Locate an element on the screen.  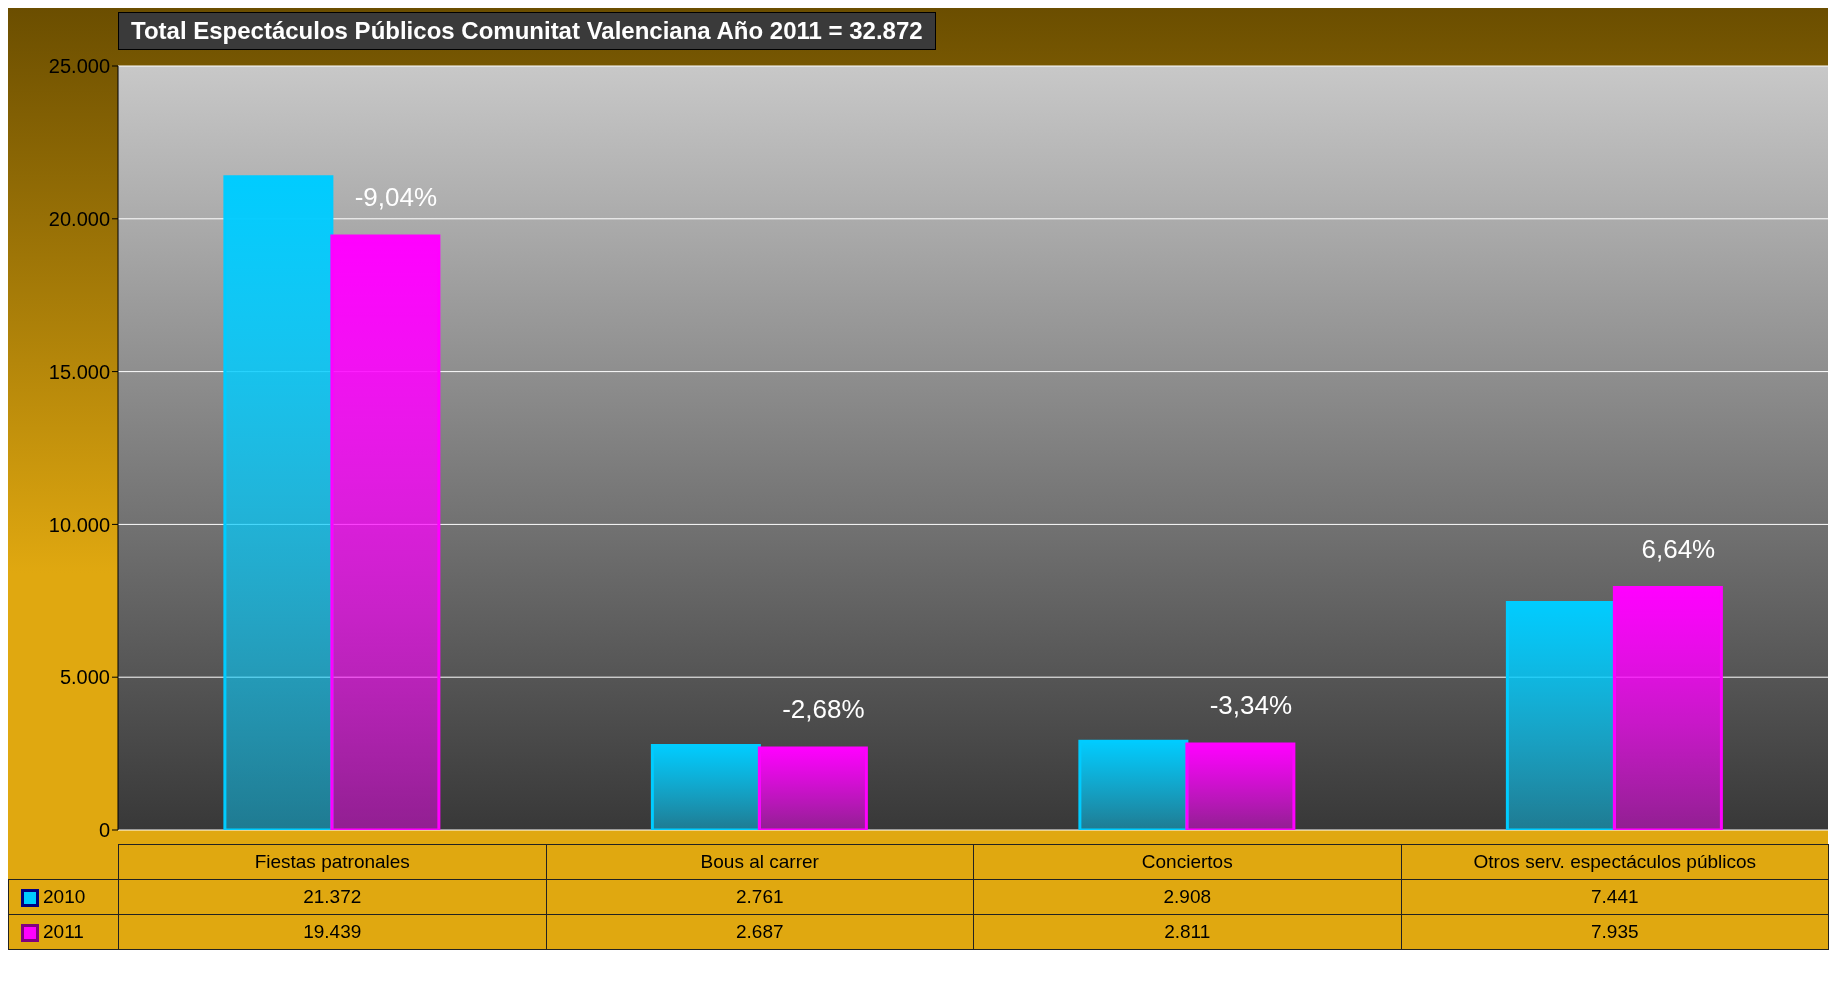
data-label: 2.761 is located at coordinates (760, 897).